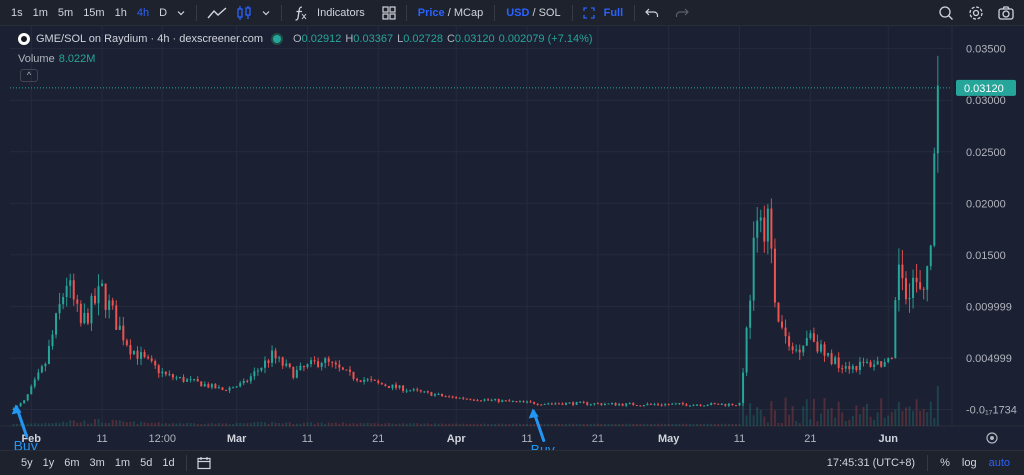  Describe the element at coordinates (468, 12) in the screenshot. I see `mcap-option: MCap` at that location.